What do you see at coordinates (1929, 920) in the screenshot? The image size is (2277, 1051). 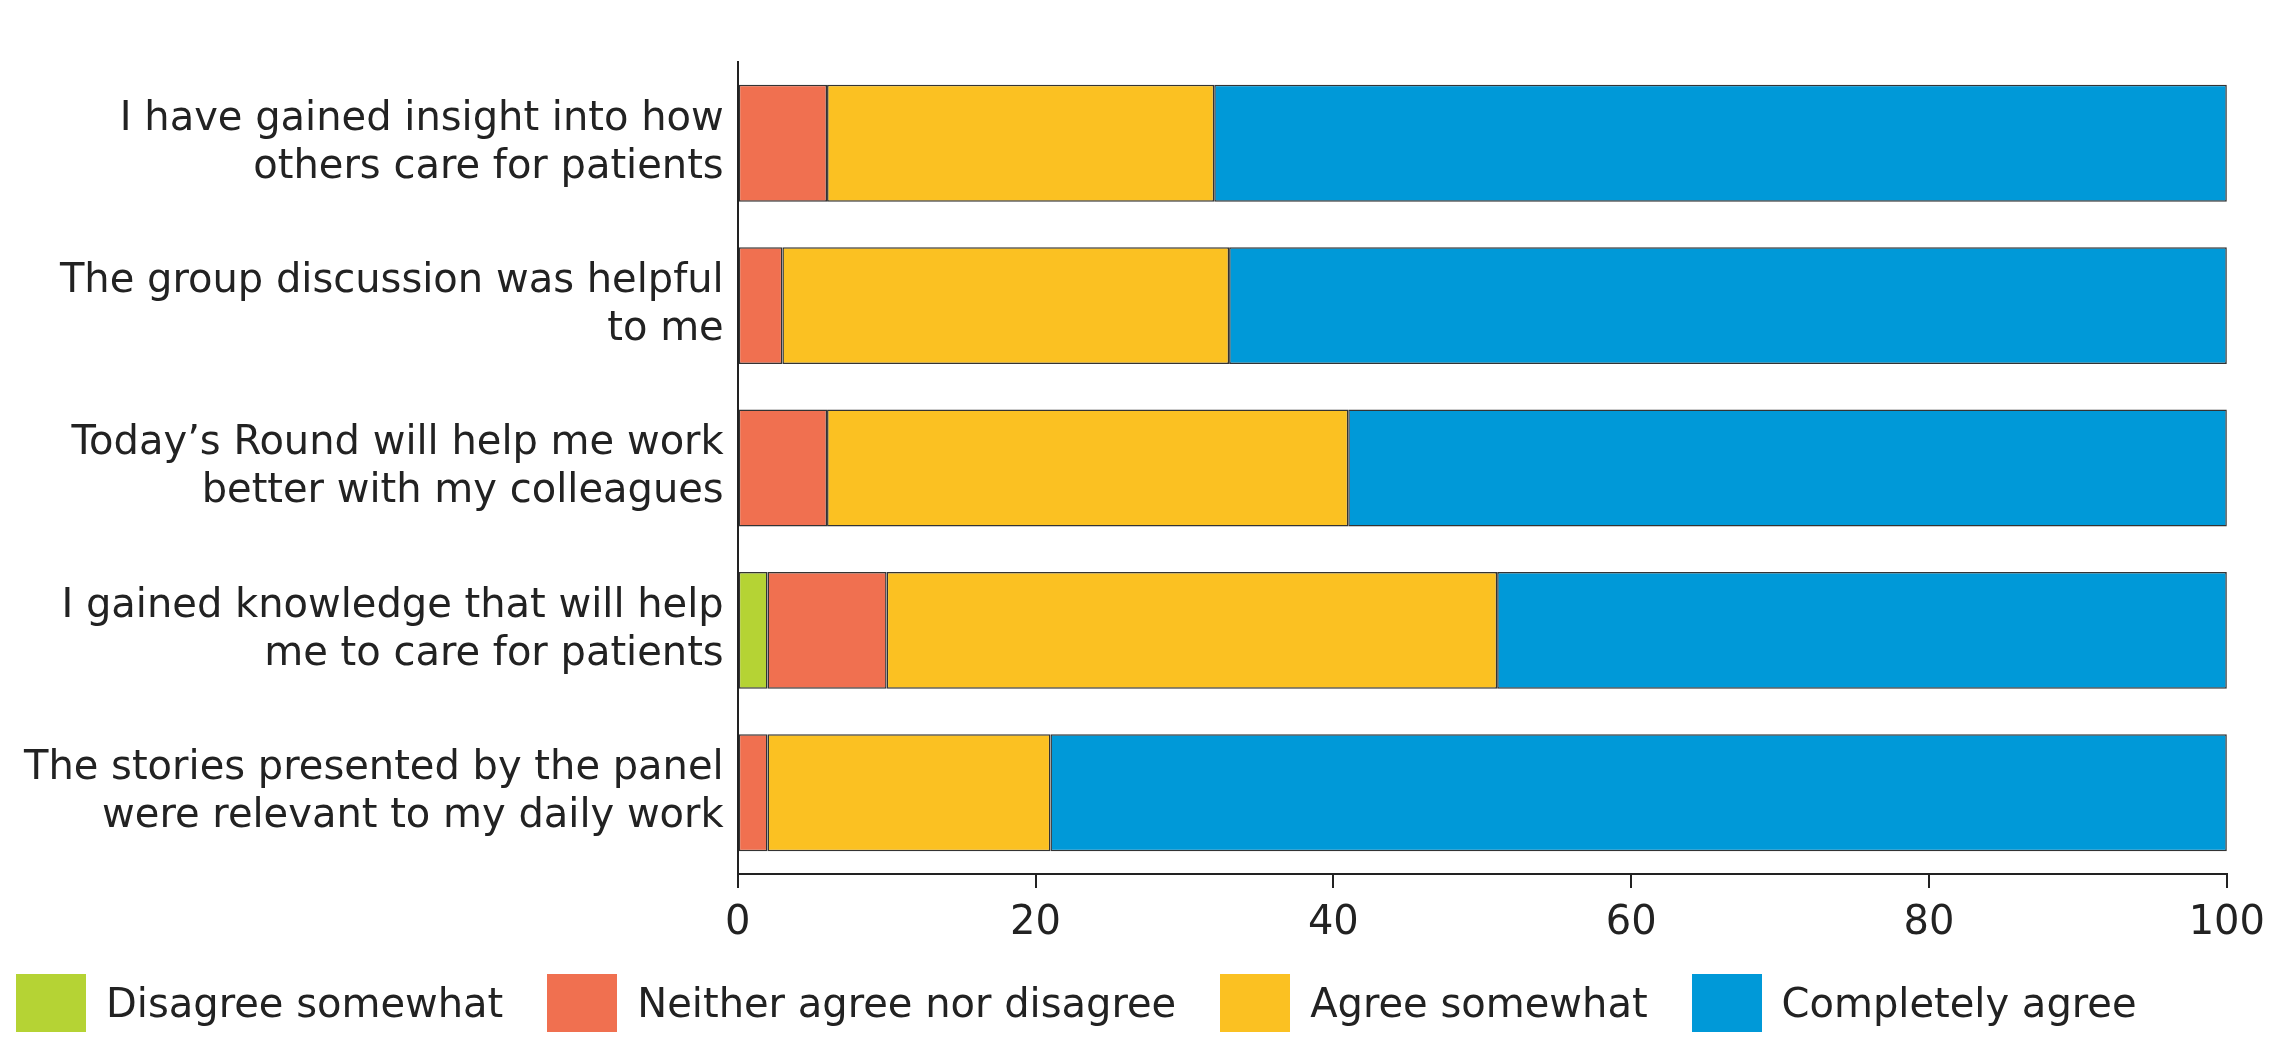 I see `x-tick-label: 80` at bounding box center [1929, 920].